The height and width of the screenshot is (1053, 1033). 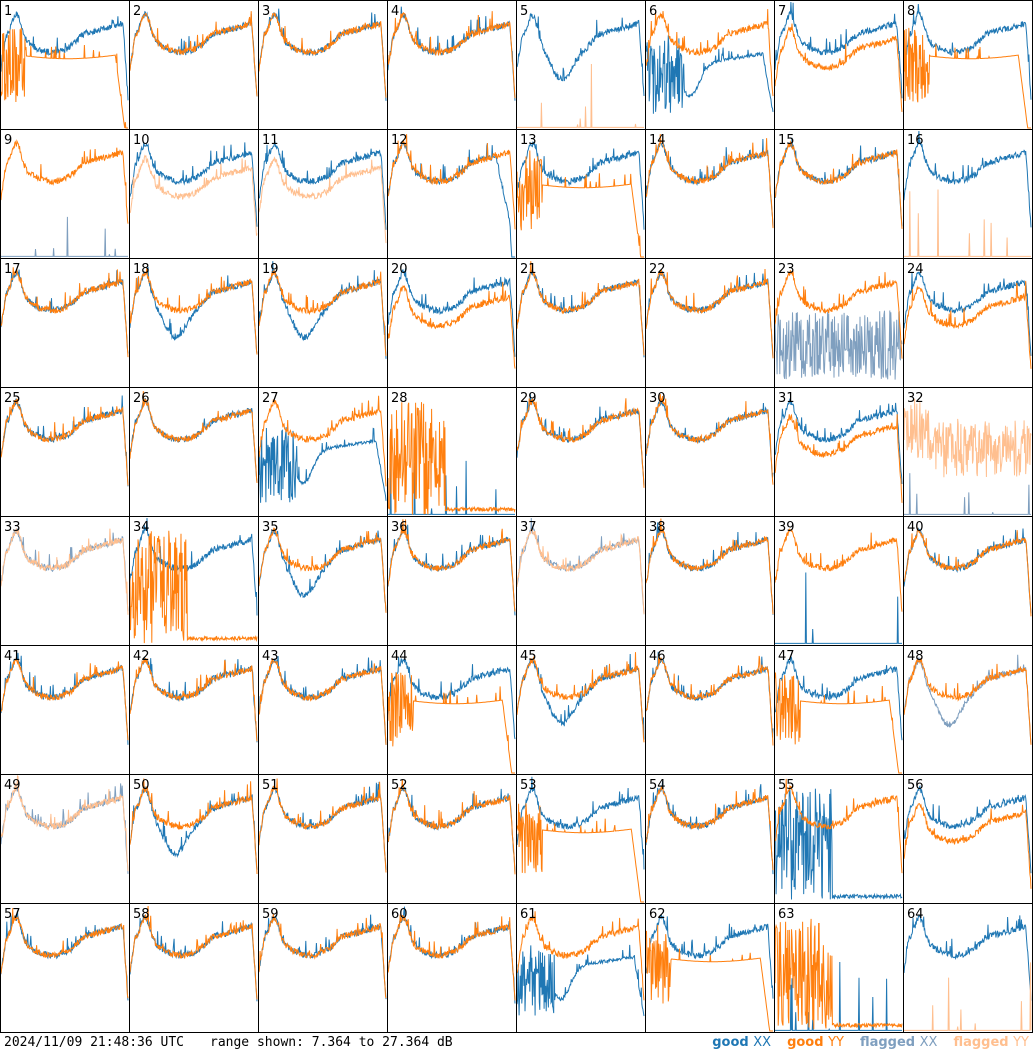 I want to click on panel-46: 46, so click(x=709, y=697).